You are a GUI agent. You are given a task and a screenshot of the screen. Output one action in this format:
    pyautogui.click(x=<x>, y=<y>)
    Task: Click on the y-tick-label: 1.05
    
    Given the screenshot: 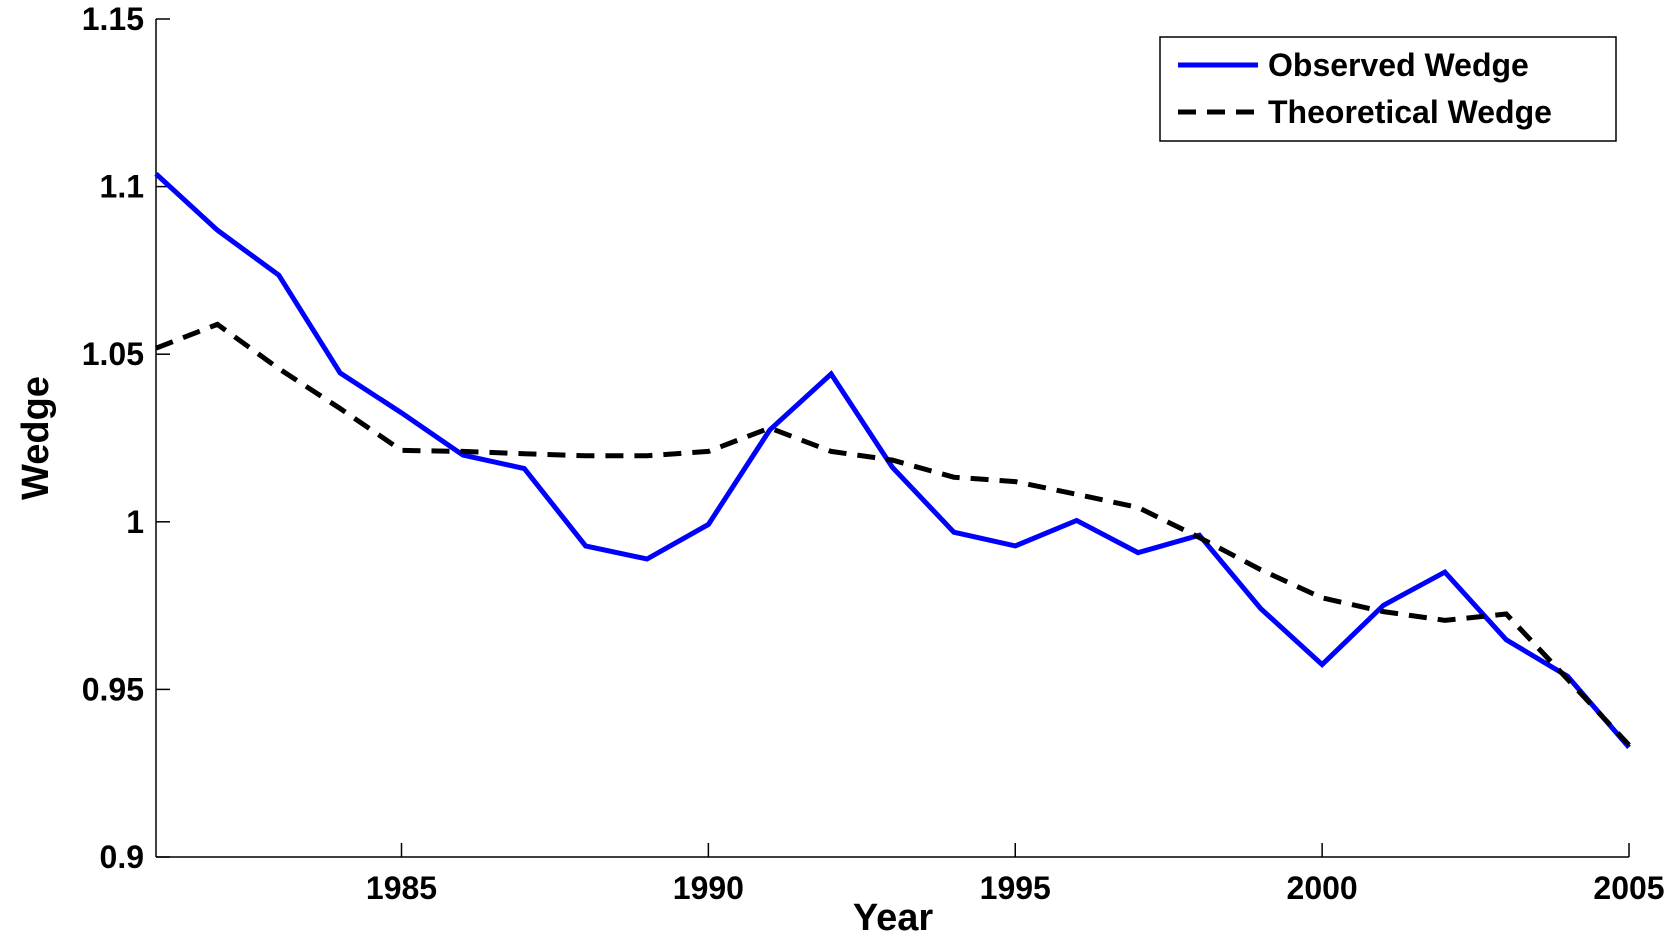 What is the action you would take?
    pyautogui.click(x=113, y=354)
    